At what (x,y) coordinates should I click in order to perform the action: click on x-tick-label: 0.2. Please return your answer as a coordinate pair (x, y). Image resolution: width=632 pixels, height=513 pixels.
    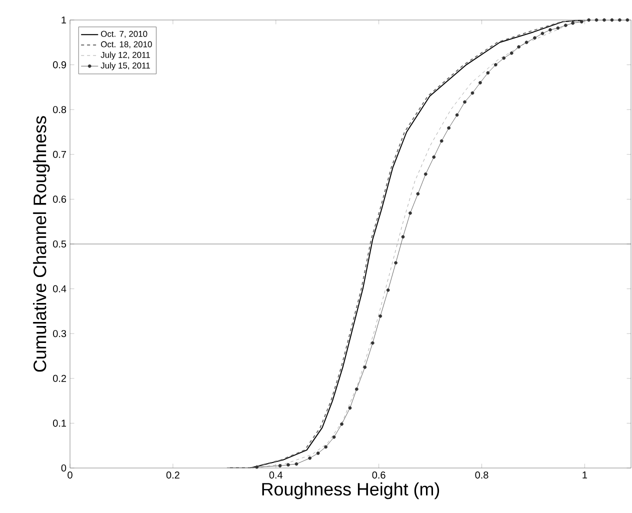
    Looking at the image, I should click on (173, 475).